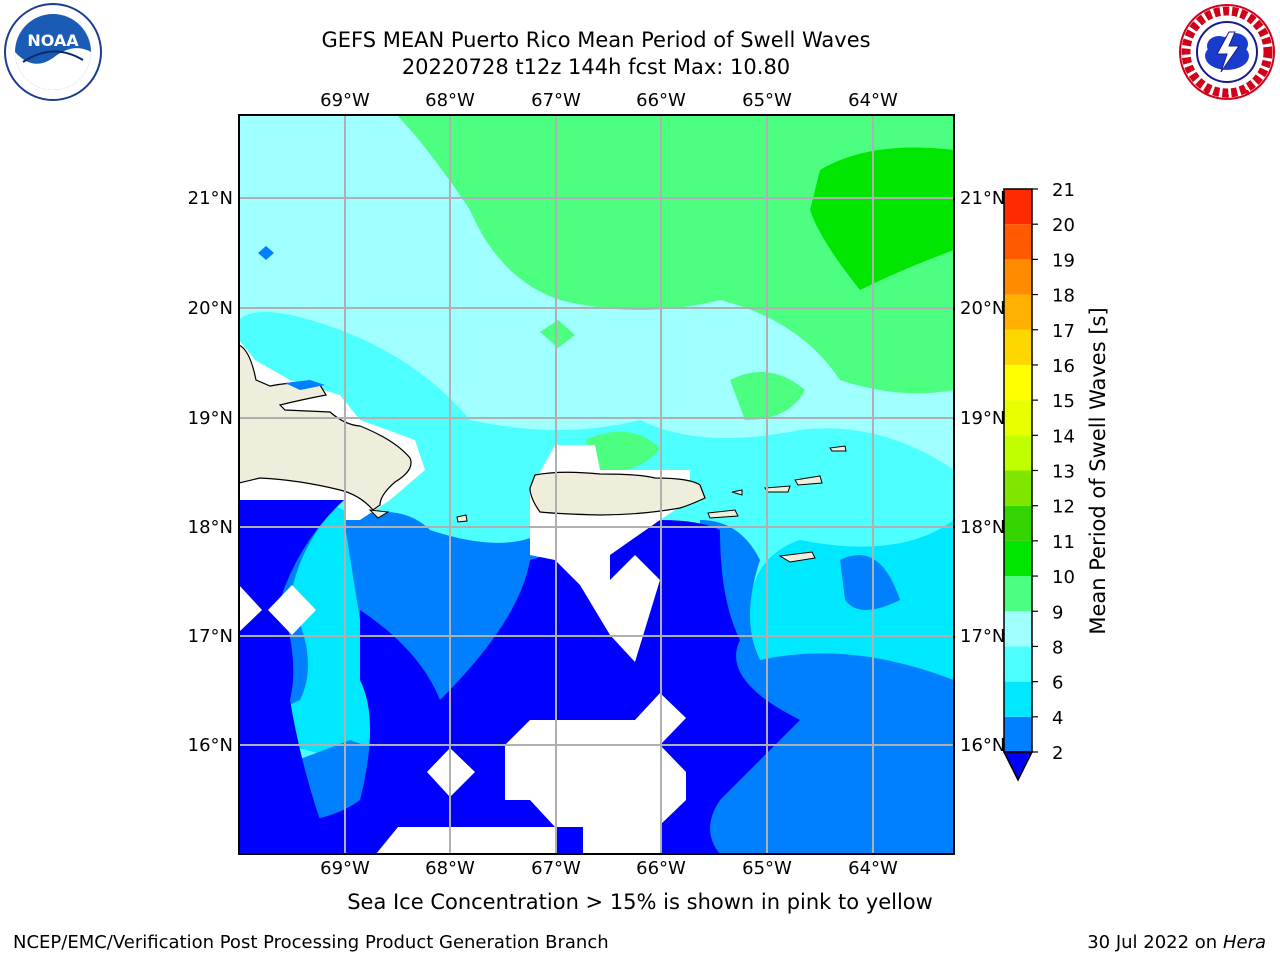 The image size is (1280, 960). What do you see at coordinates (1063, 225) in the screenshot?
I see `colorbar-tick-label: 20` at bounding box center [1063, 225].